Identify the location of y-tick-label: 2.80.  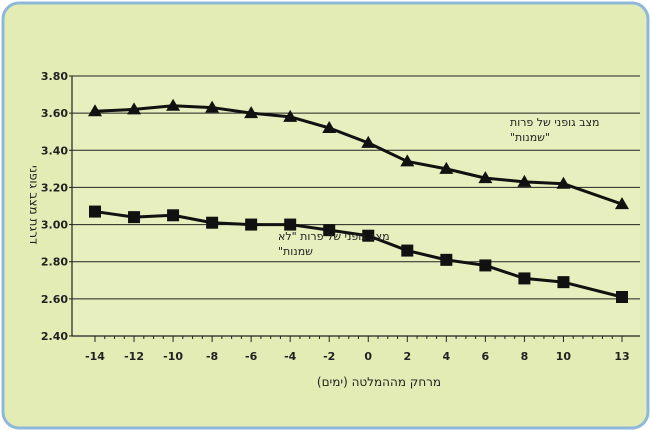
(54, 262).